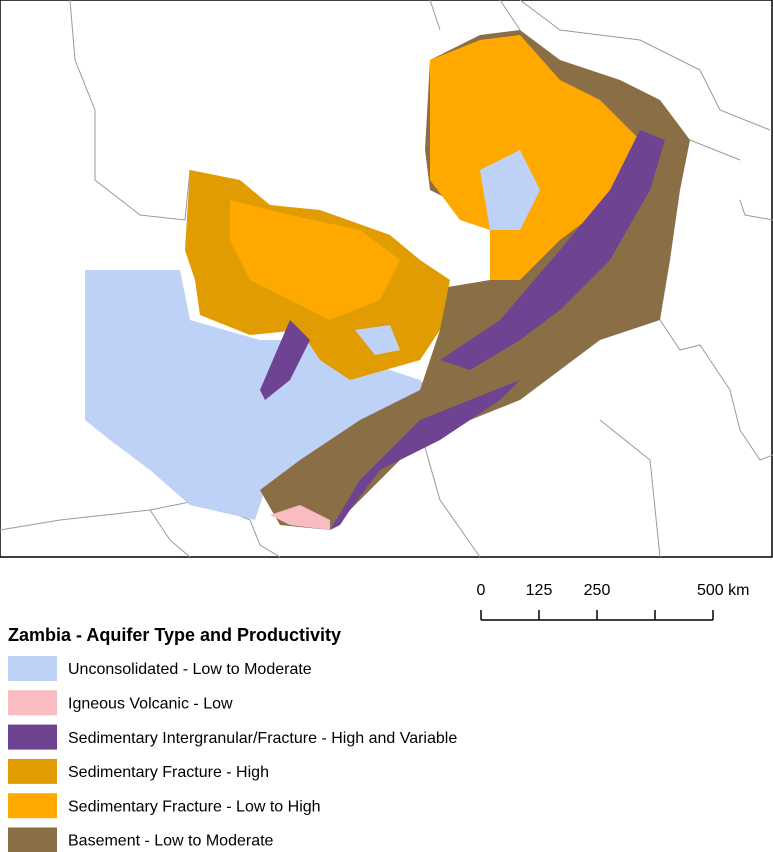 Image resolution: width=773 pixels, height=852 pixels. I want to click on legend-label: Basement - Low to Moderate, so click(171, 841).